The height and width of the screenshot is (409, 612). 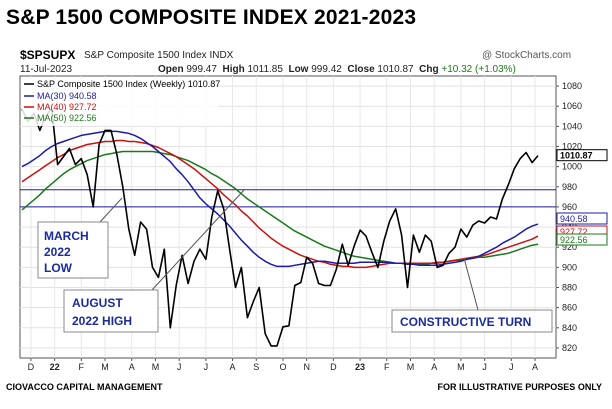 I want to click on annotation-constructive-turn: CONSTRUCTIVE TURN, so click(x=472, y=295).